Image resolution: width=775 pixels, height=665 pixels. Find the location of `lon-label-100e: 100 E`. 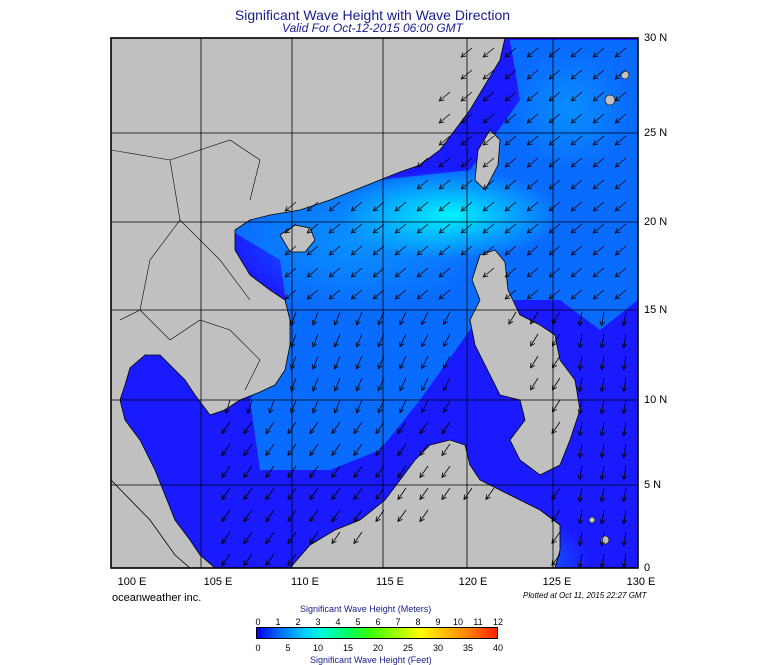

lon-label-100e: 100 E is located at coordinates (132, 582).